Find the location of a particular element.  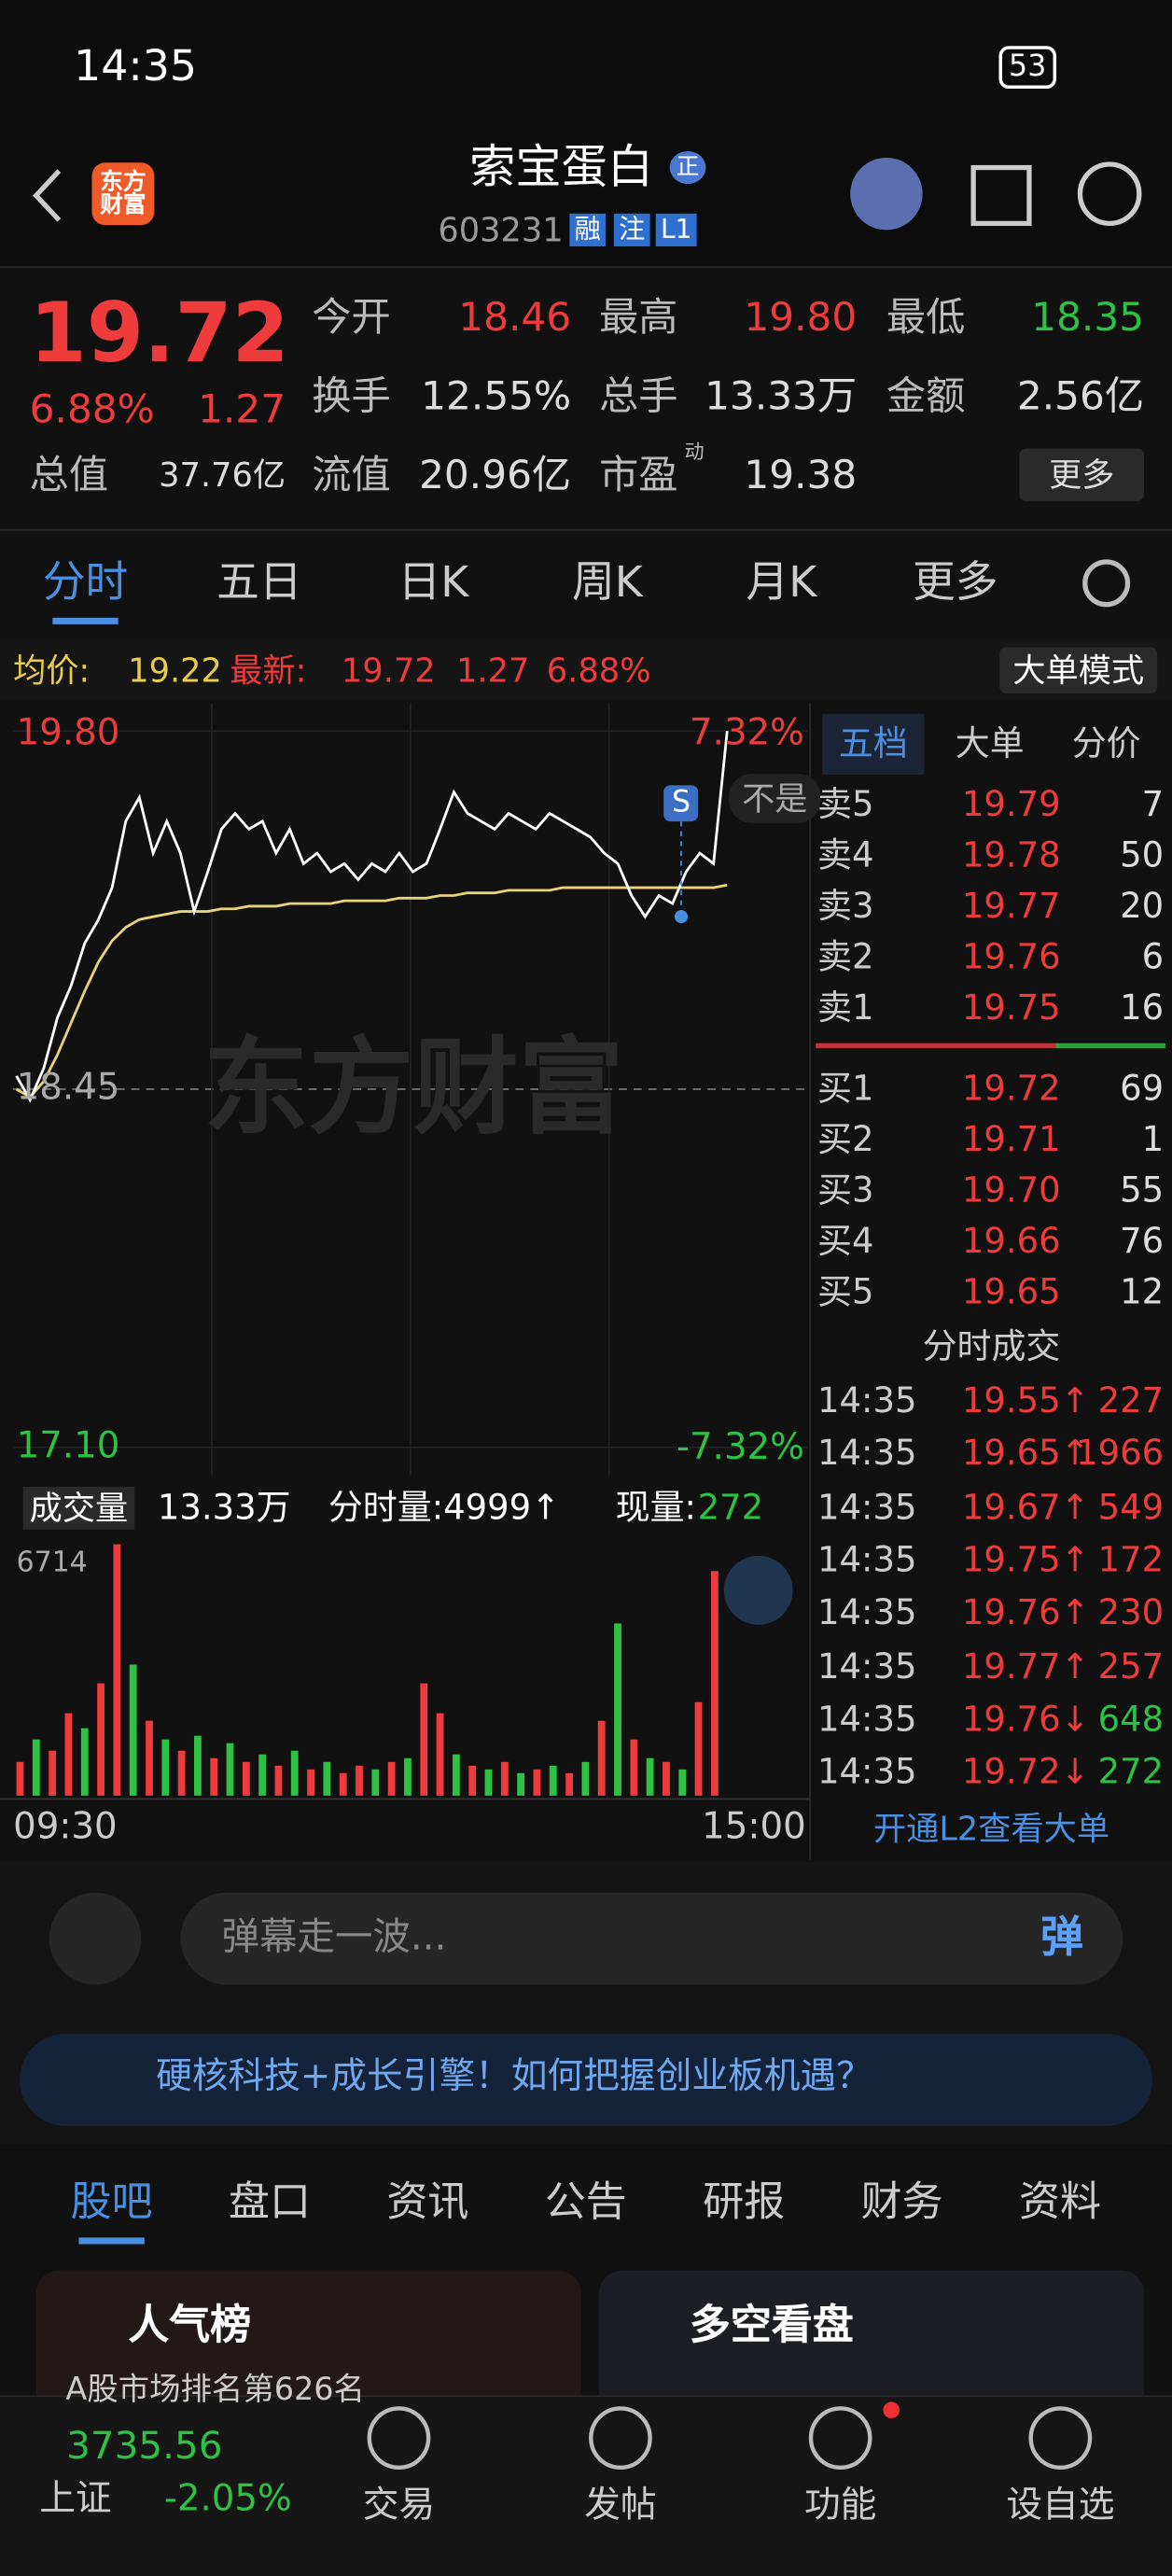

stat-label: 流值 is located at coordinates (351, 475).